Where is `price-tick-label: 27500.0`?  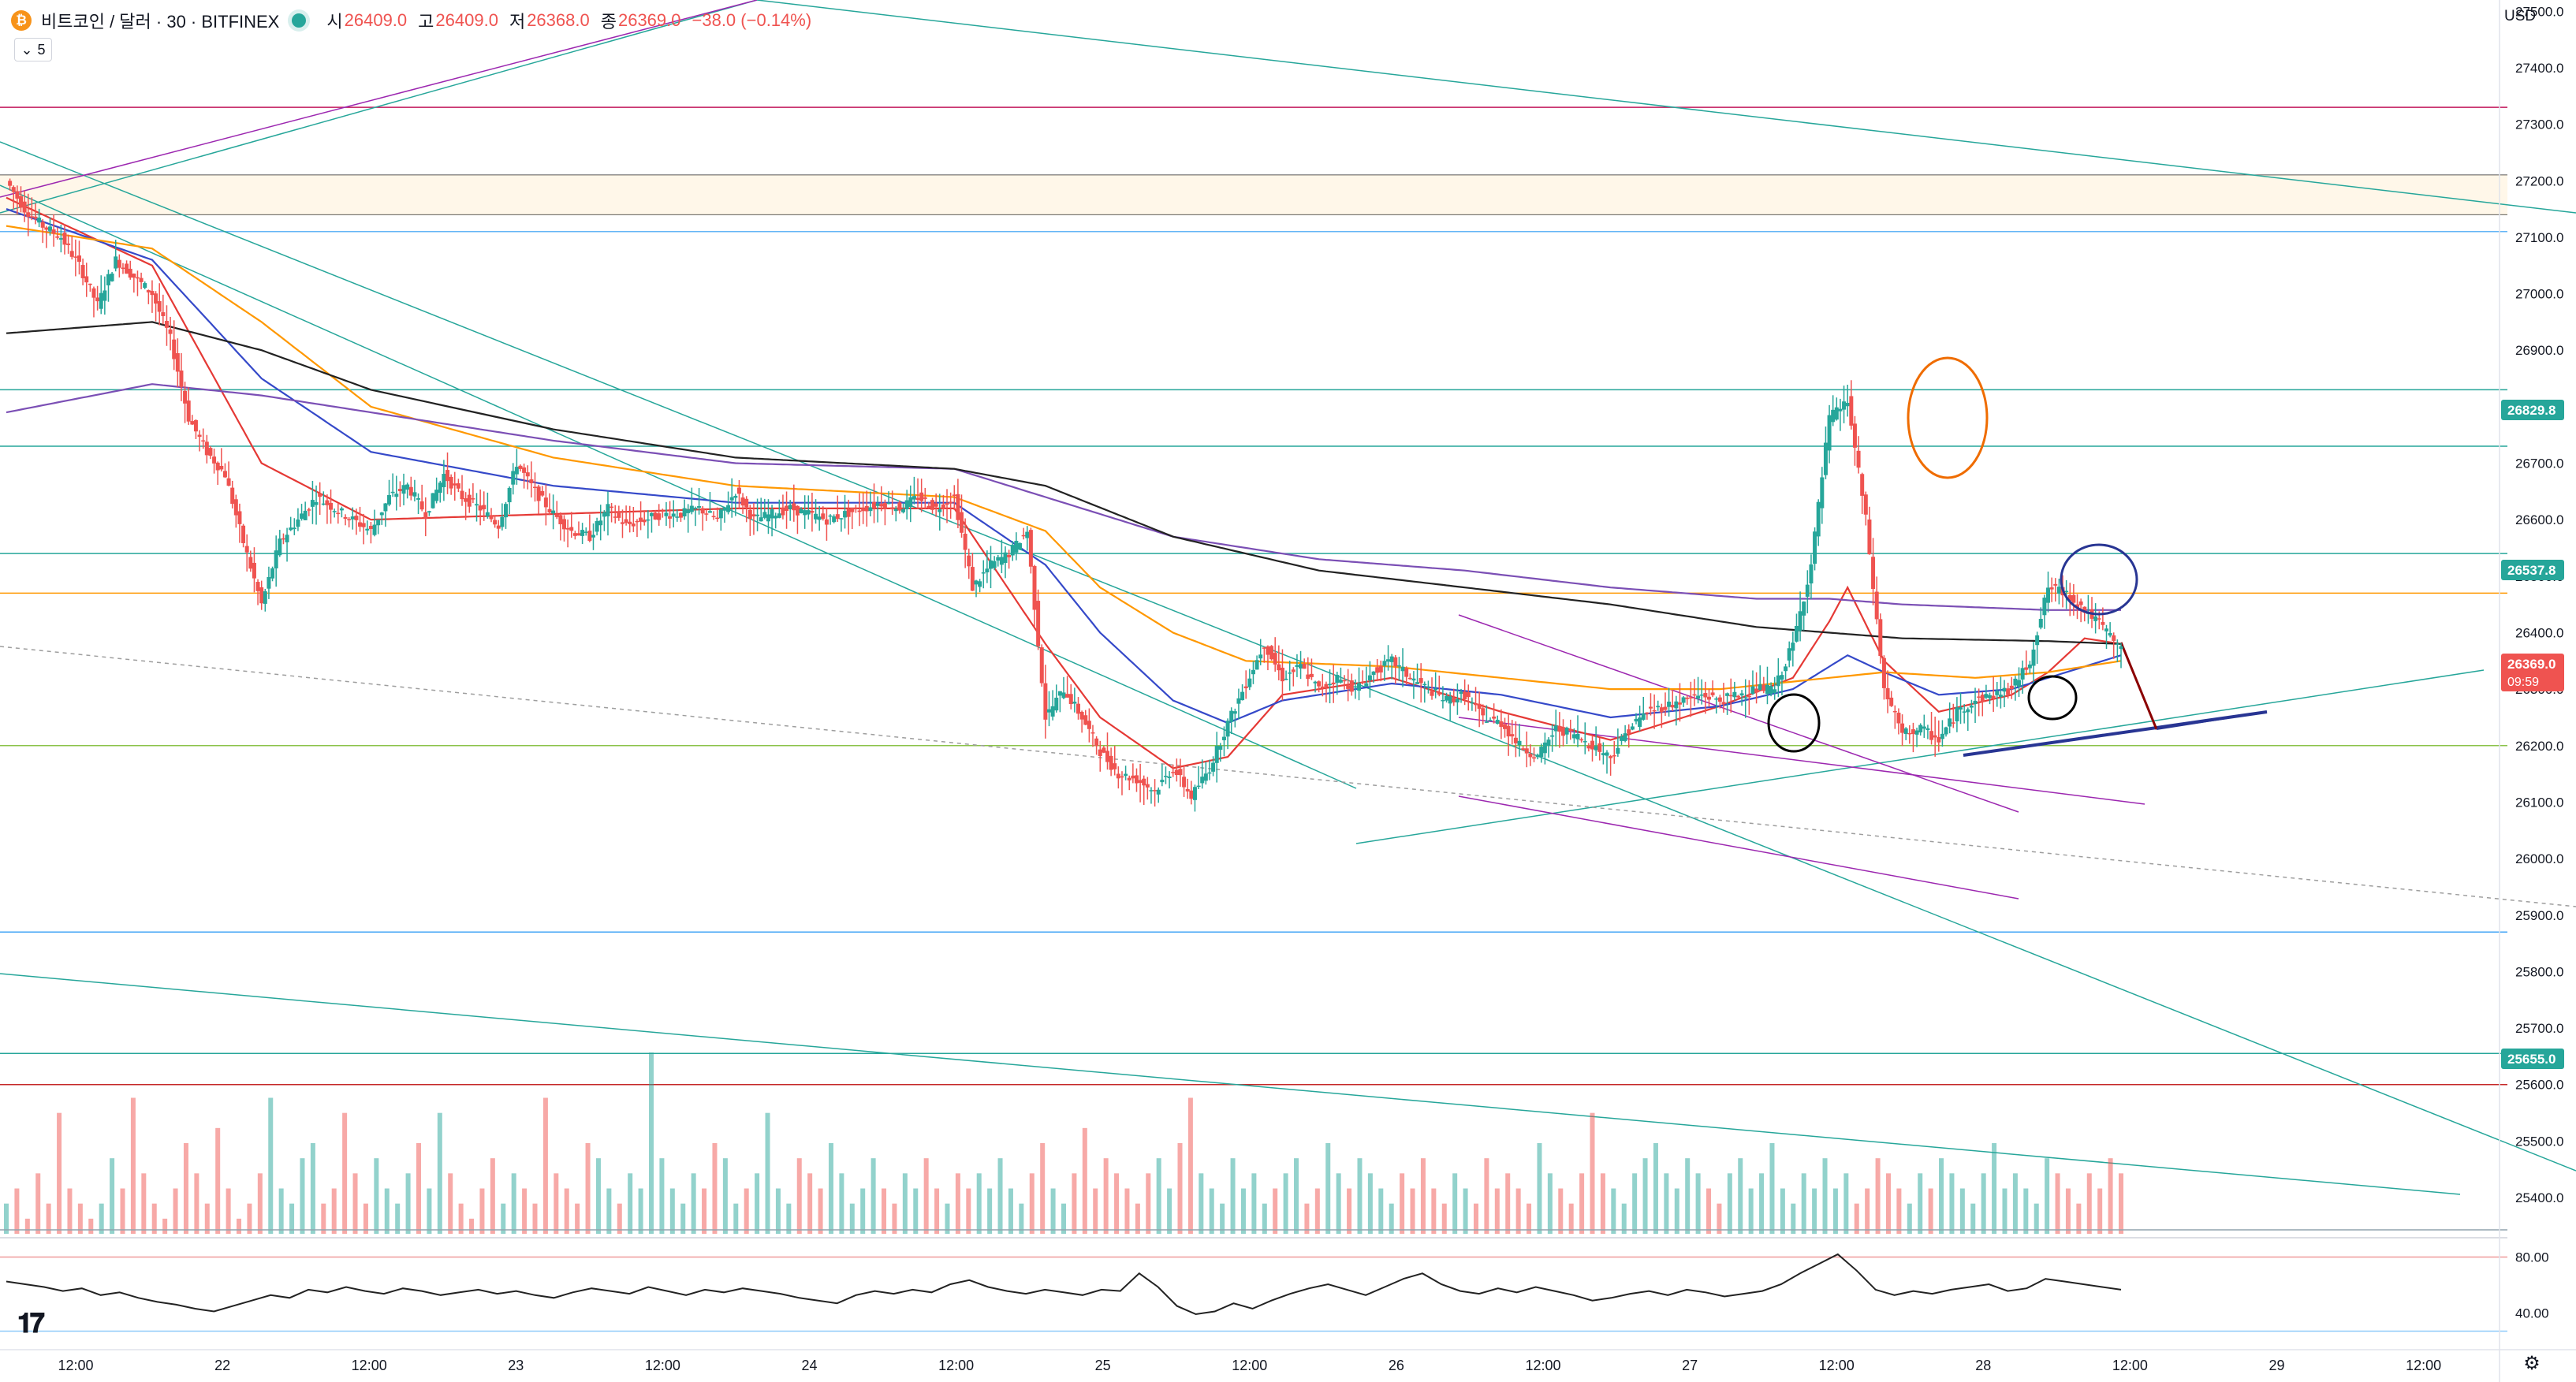
price-tick-label: 27500.0 is located at coordinates (2539, 11).